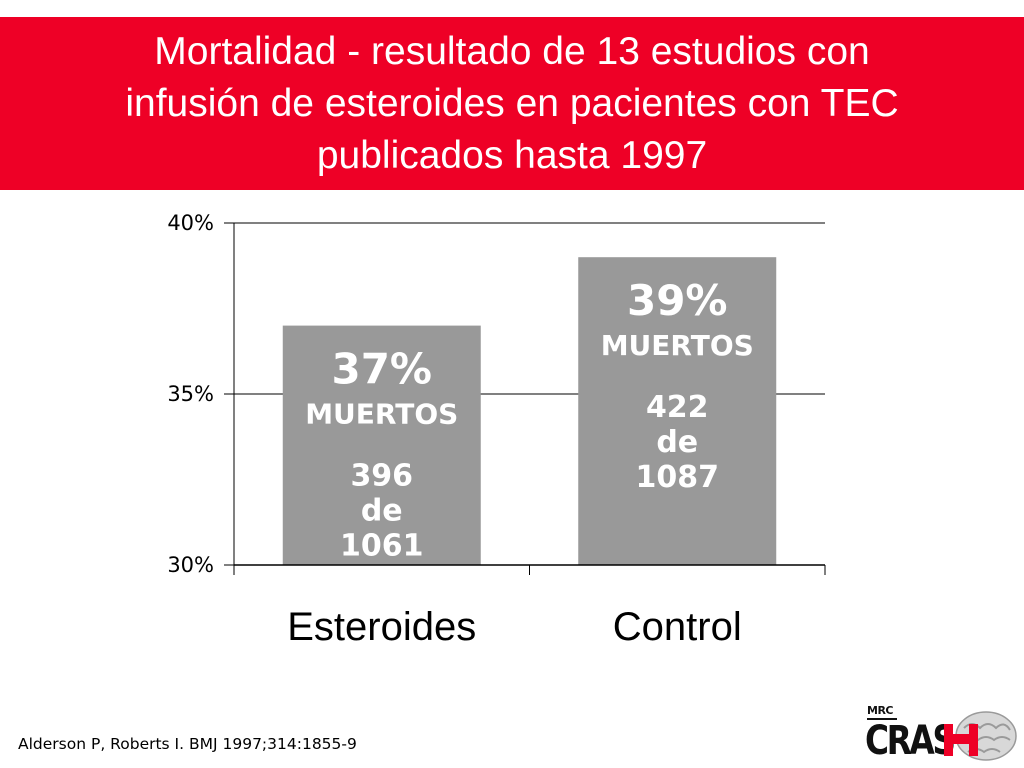  What do you see at coordinates (190, 223) in the screenshot?
I see `y-tick-label-40: 40%` at bounding box center [190, 223].